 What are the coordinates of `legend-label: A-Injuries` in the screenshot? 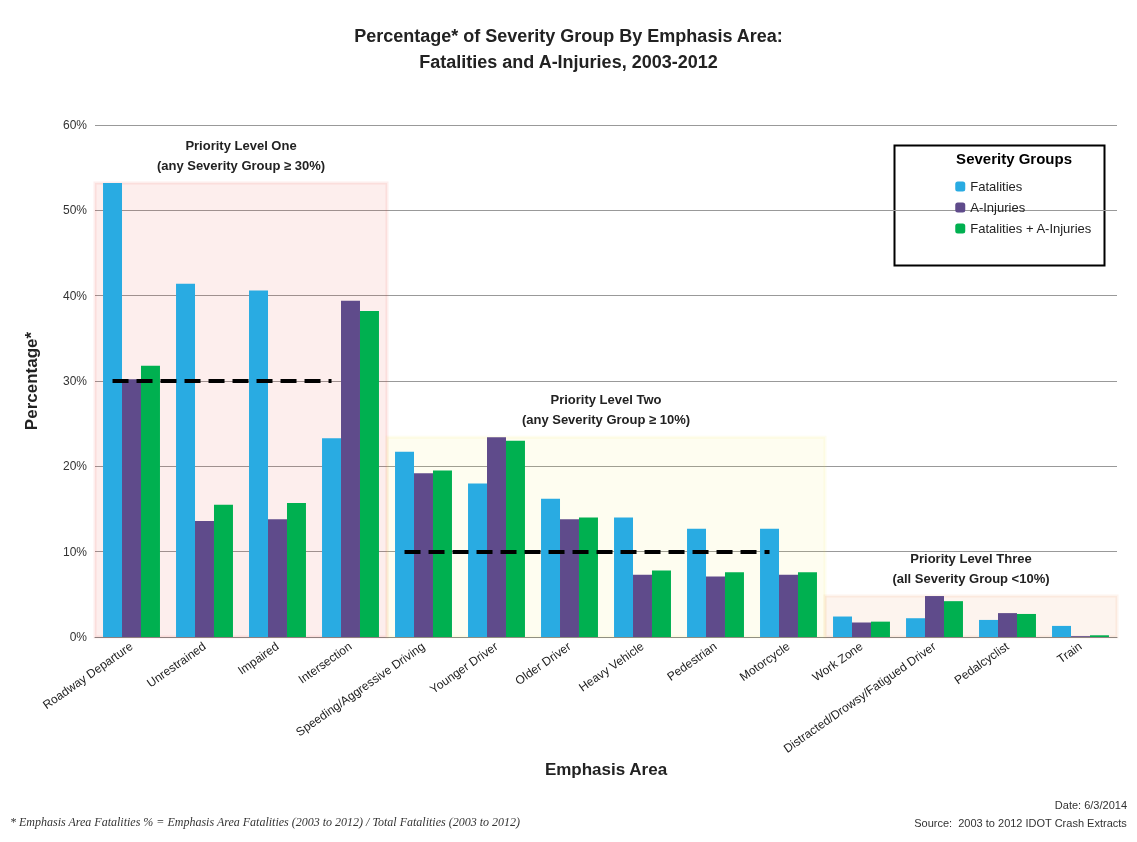 It's located at (998, 207).